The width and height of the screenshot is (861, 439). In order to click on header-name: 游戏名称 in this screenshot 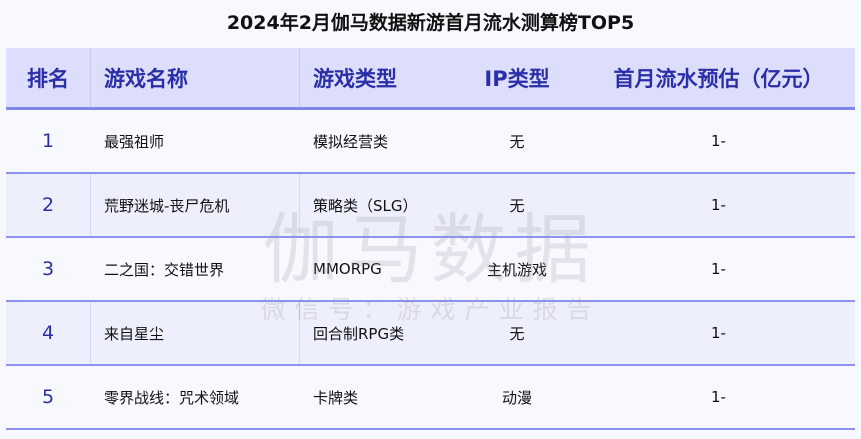, I will do `click(146, 78)`.